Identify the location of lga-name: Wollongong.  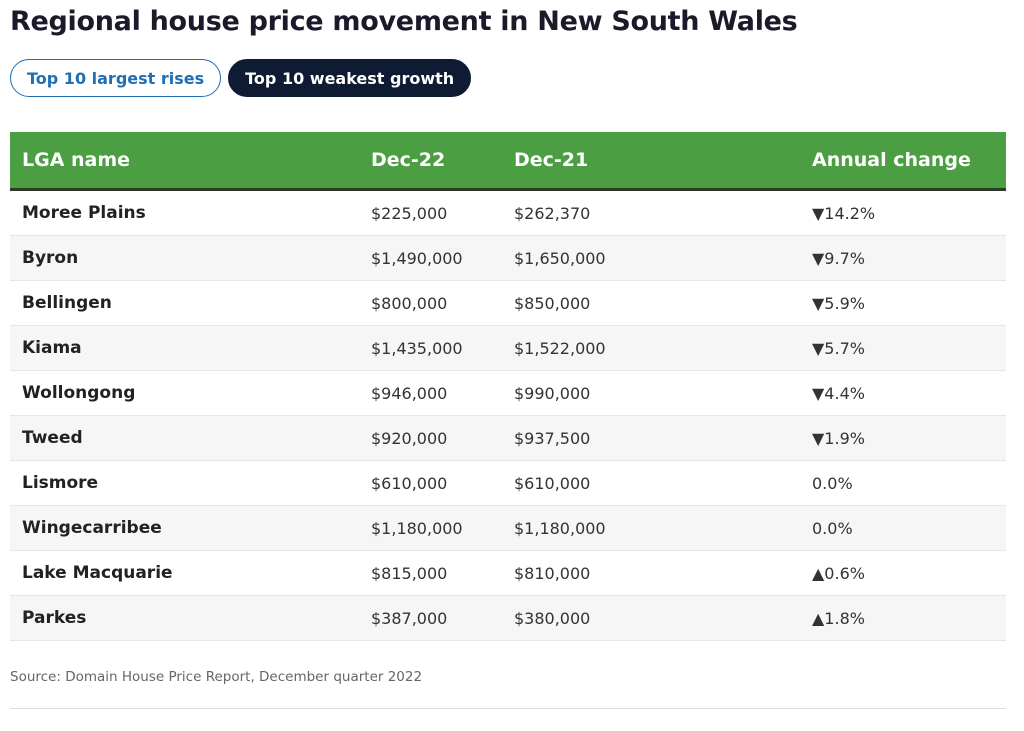
(190, 393).